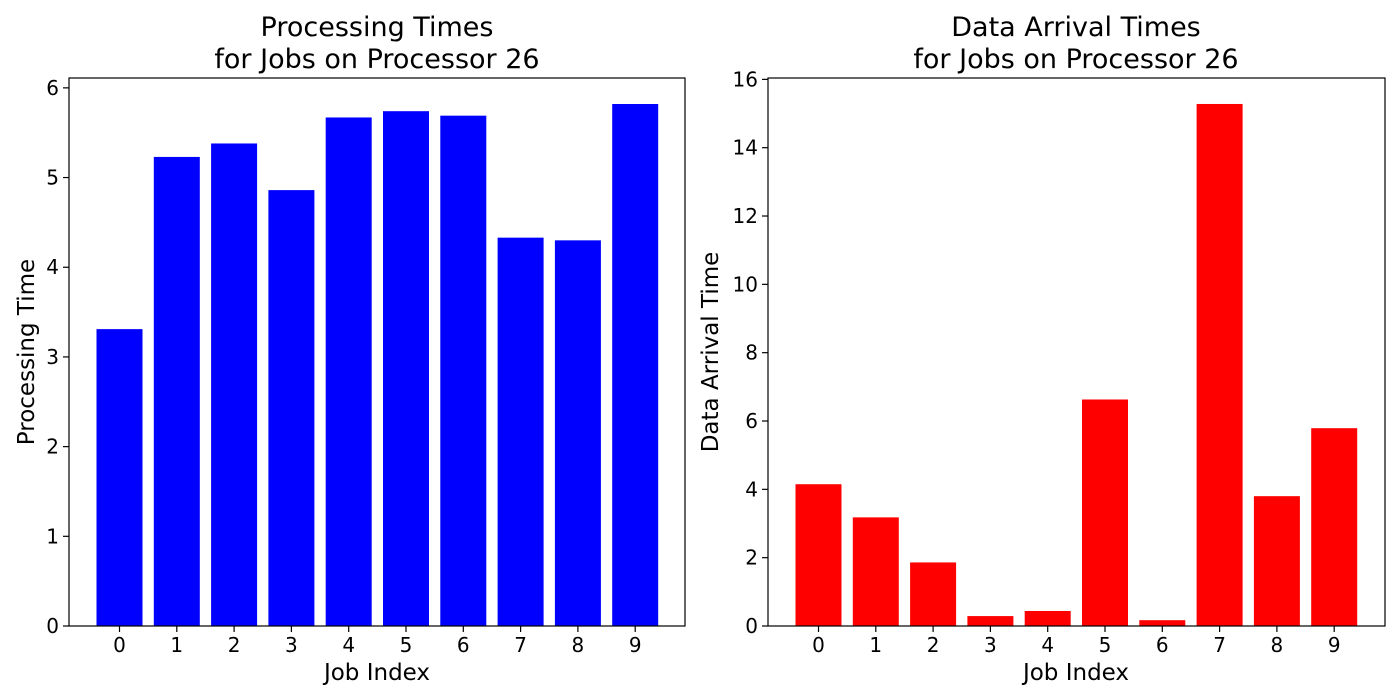 This screenshot has height=700, width=1400. I want to click on y-axis-label: Processing Time, so click(27, 352).